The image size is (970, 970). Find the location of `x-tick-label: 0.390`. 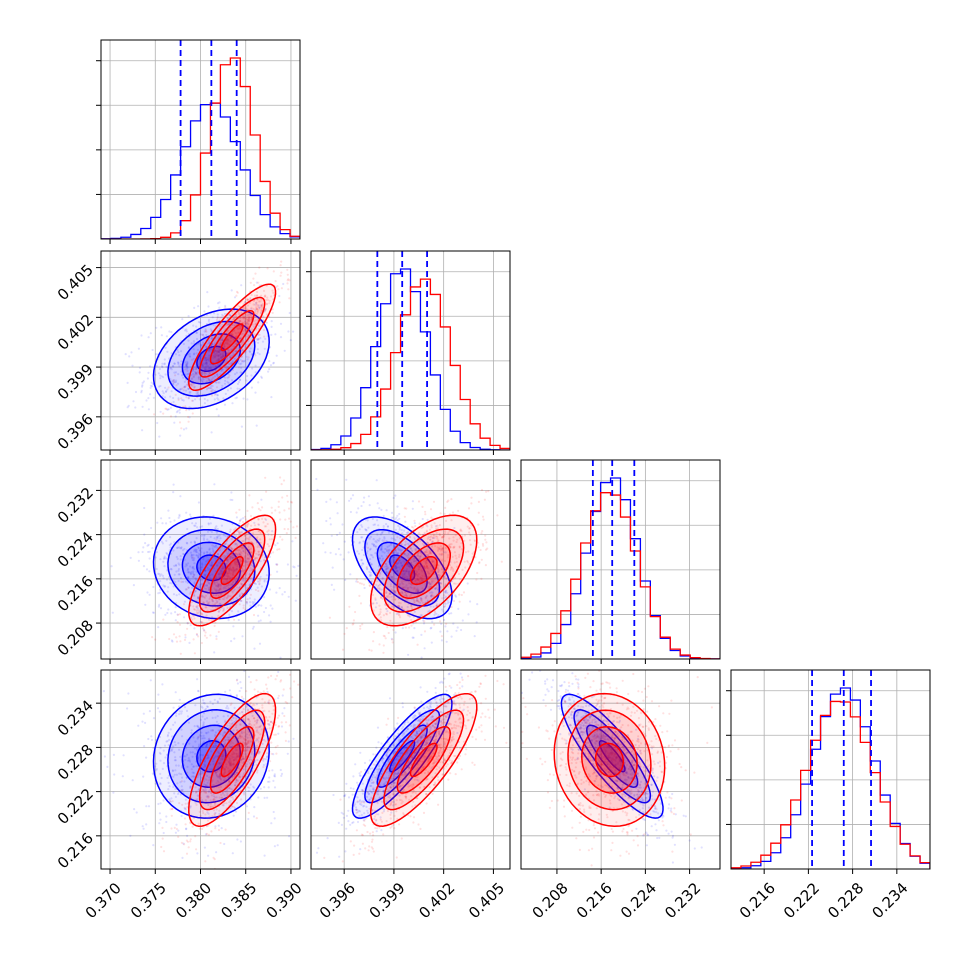

x-tick-label: 0.390 is located at coordinates (284, 900).